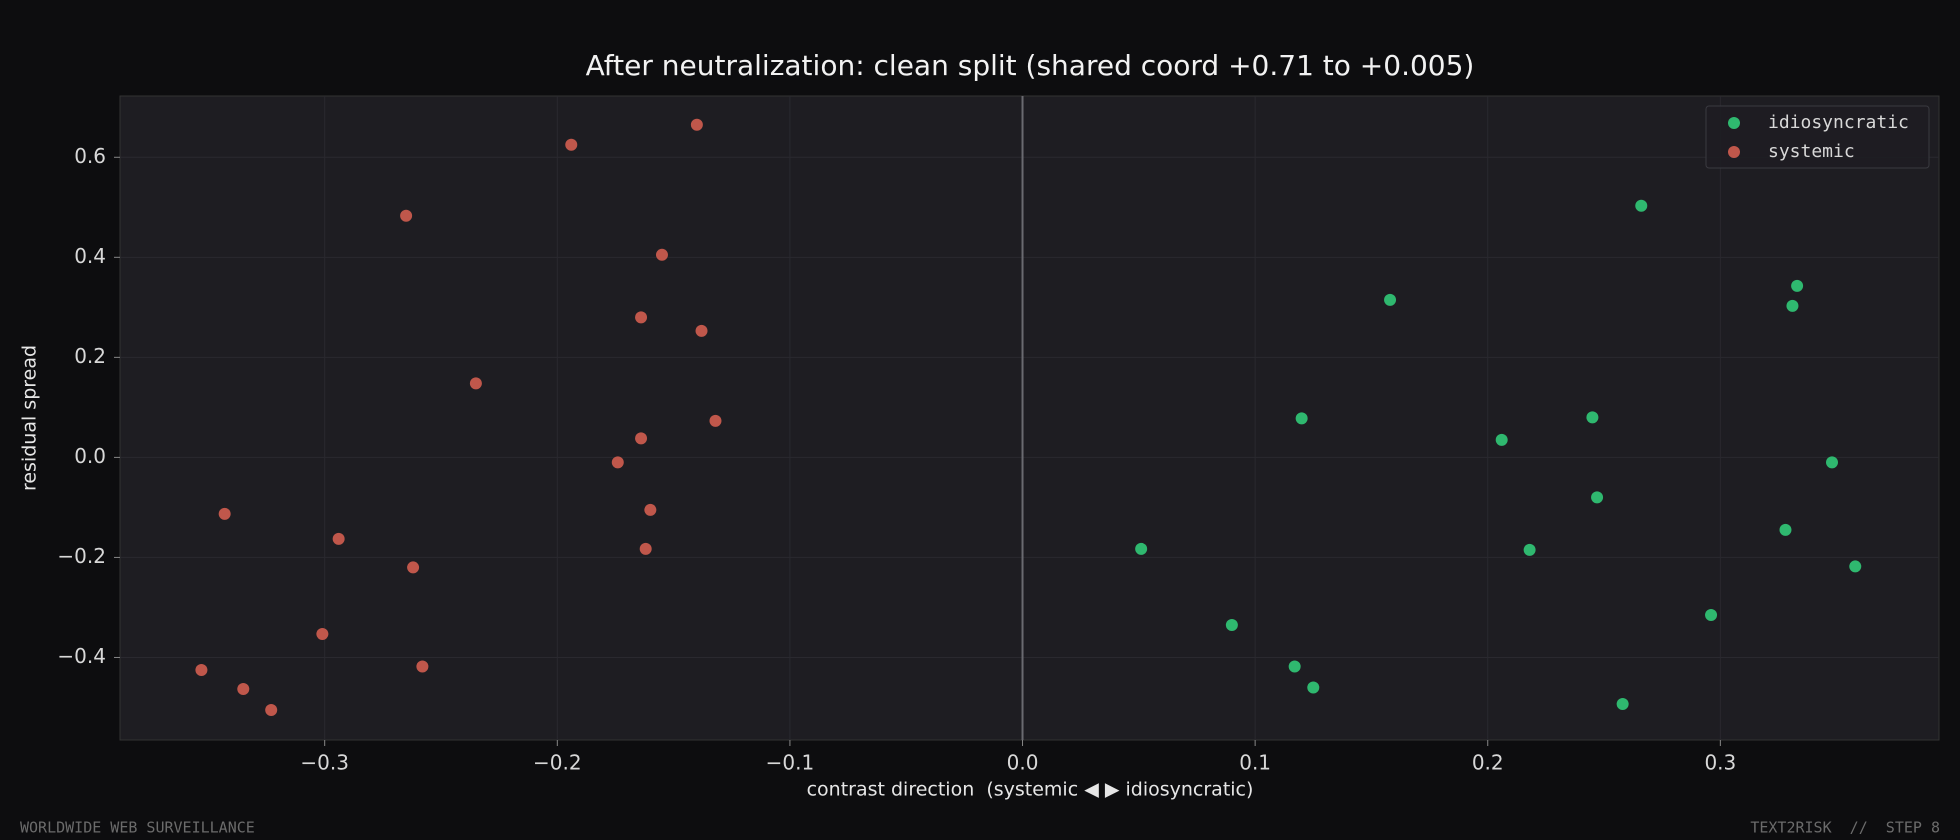 The image size is (1960, 840). What do you see at coordinates (557, 763) in the screenshot?
I see `x-tick-label: −0.2` at bounding box center [557, 763].